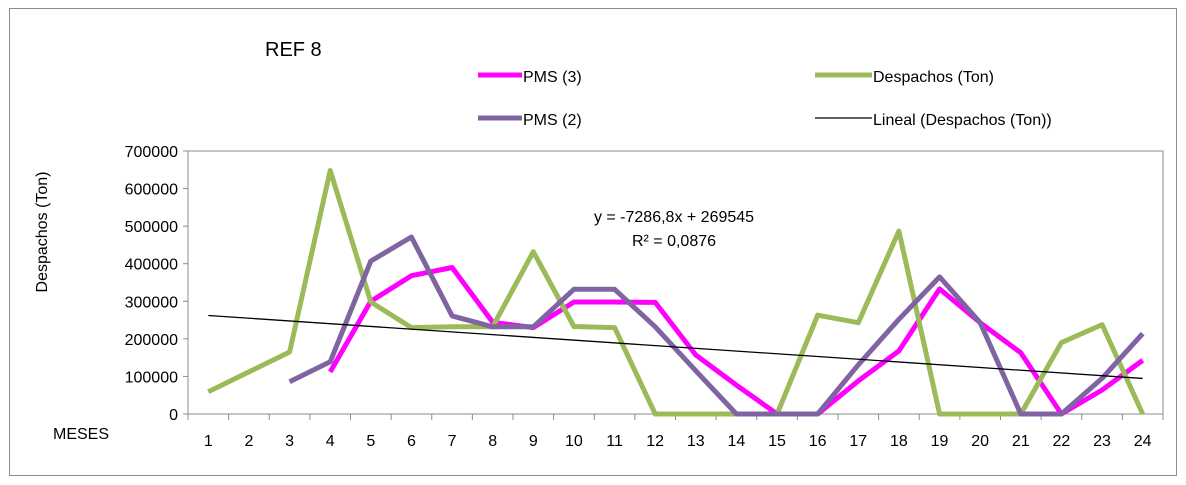  I want to click on y-tick-label: 600000, so click(151, 190).